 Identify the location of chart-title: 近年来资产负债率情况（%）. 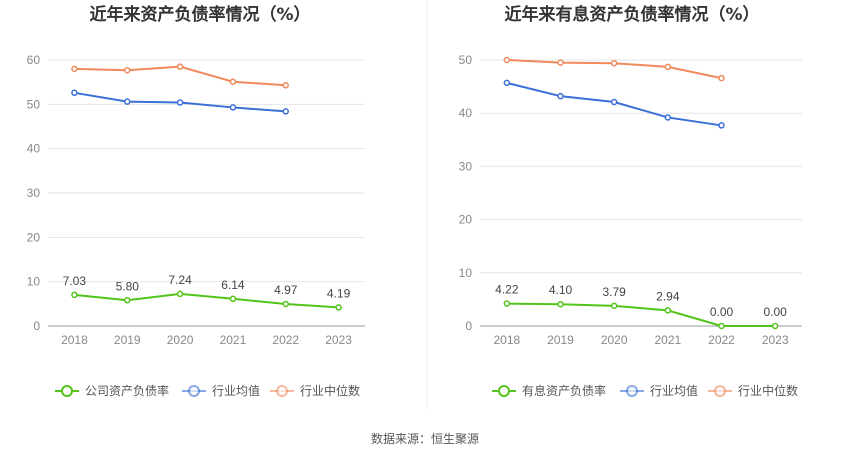
(199, 14).